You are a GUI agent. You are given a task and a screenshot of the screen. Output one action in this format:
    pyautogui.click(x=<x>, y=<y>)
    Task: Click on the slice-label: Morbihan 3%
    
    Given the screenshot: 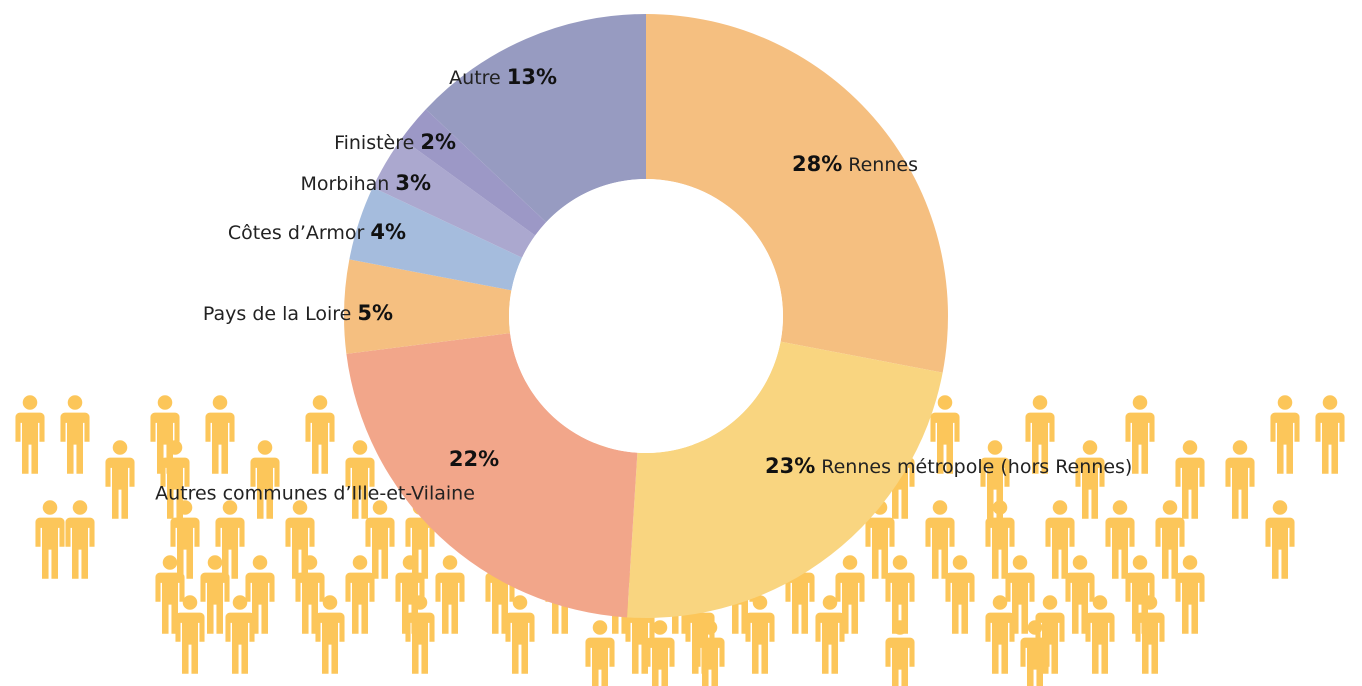 What is the action you would take?
    pyautogui.click(x=365, y=183)
    